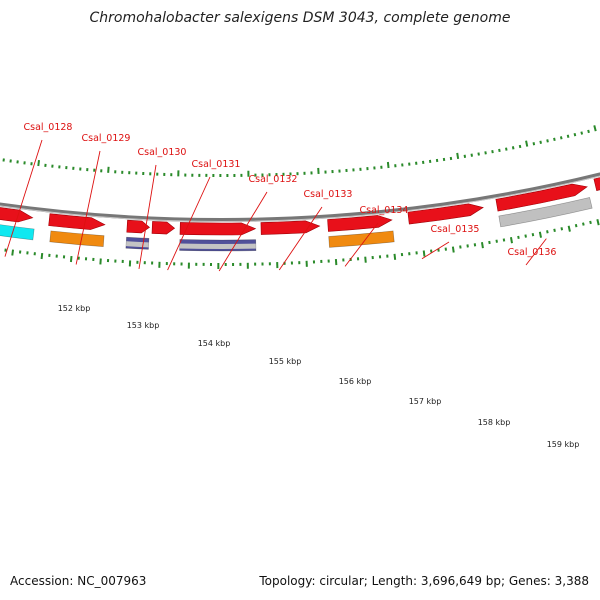  Describe the element at coordinates (532, 252) in the screenshot. I see `gene-label: Csal_0136` at that location.